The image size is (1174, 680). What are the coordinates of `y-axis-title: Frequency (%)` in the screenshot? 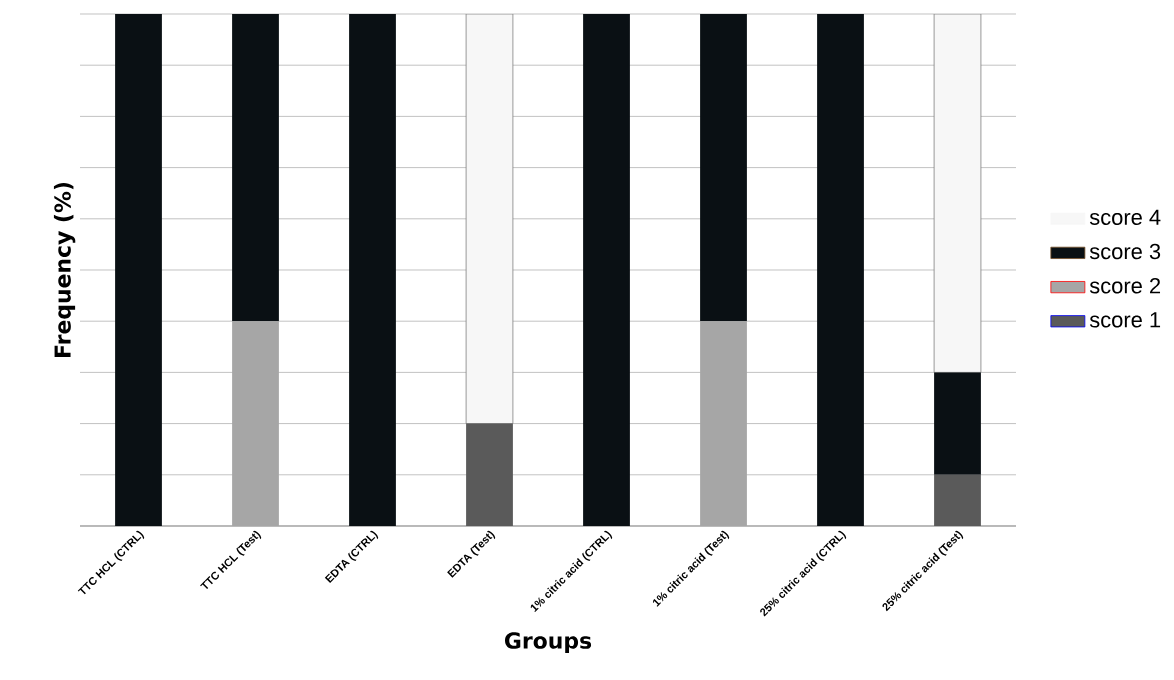 It's located at (64, 269).